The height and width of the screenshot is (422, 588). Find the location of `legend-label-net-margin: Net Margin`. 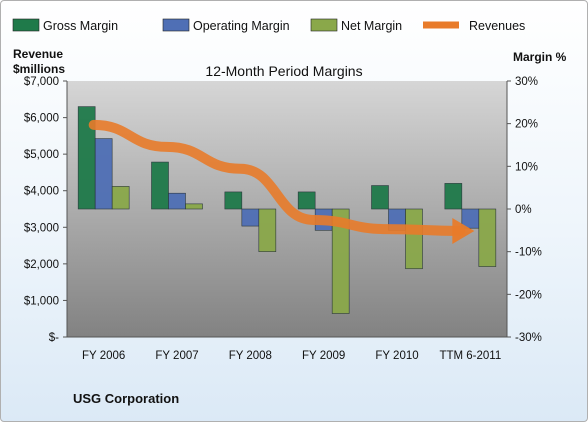

legend-label-net-margin: Net Margin is located at coordinates (371, 26).